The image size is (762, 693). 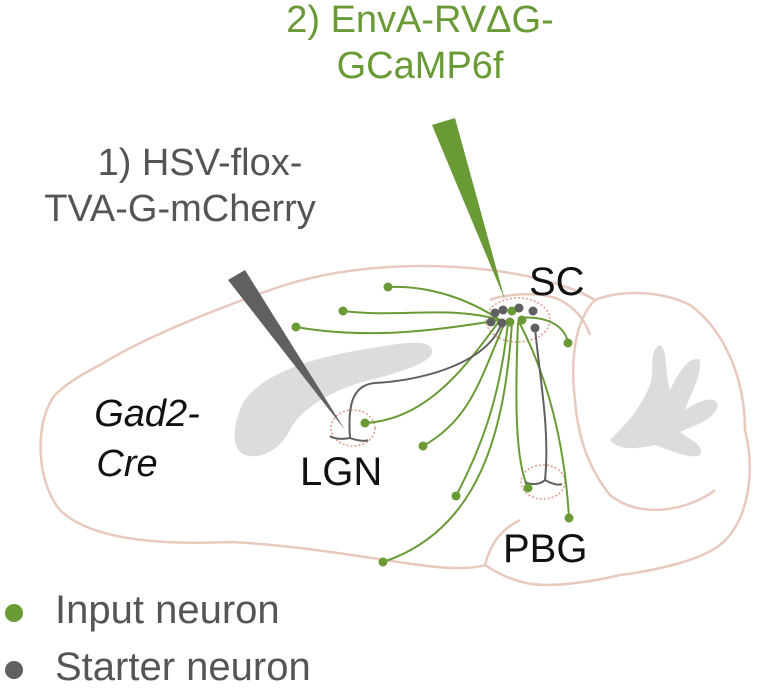 I want to click on cerebellum-outline, so click(x=643, y=405).